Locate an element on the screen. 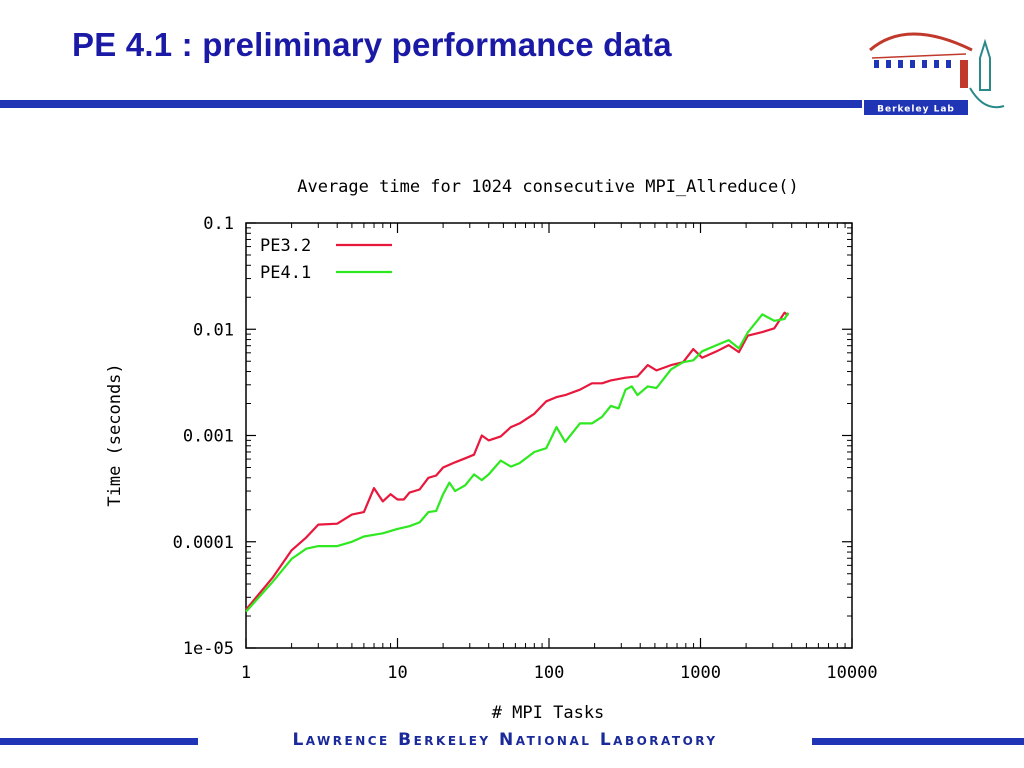  footer-lab-name: Lawrence Berkeley National Laboratory is located at coordinates (505, 740).